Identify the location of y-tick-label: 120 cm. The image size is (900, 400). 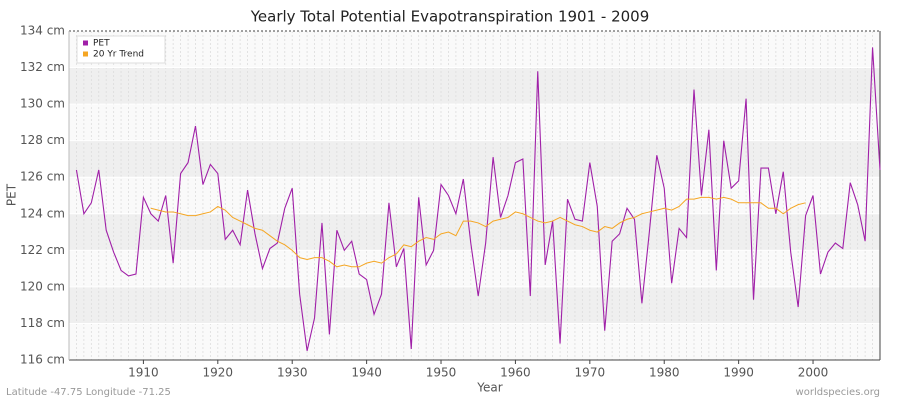
(42, 286).